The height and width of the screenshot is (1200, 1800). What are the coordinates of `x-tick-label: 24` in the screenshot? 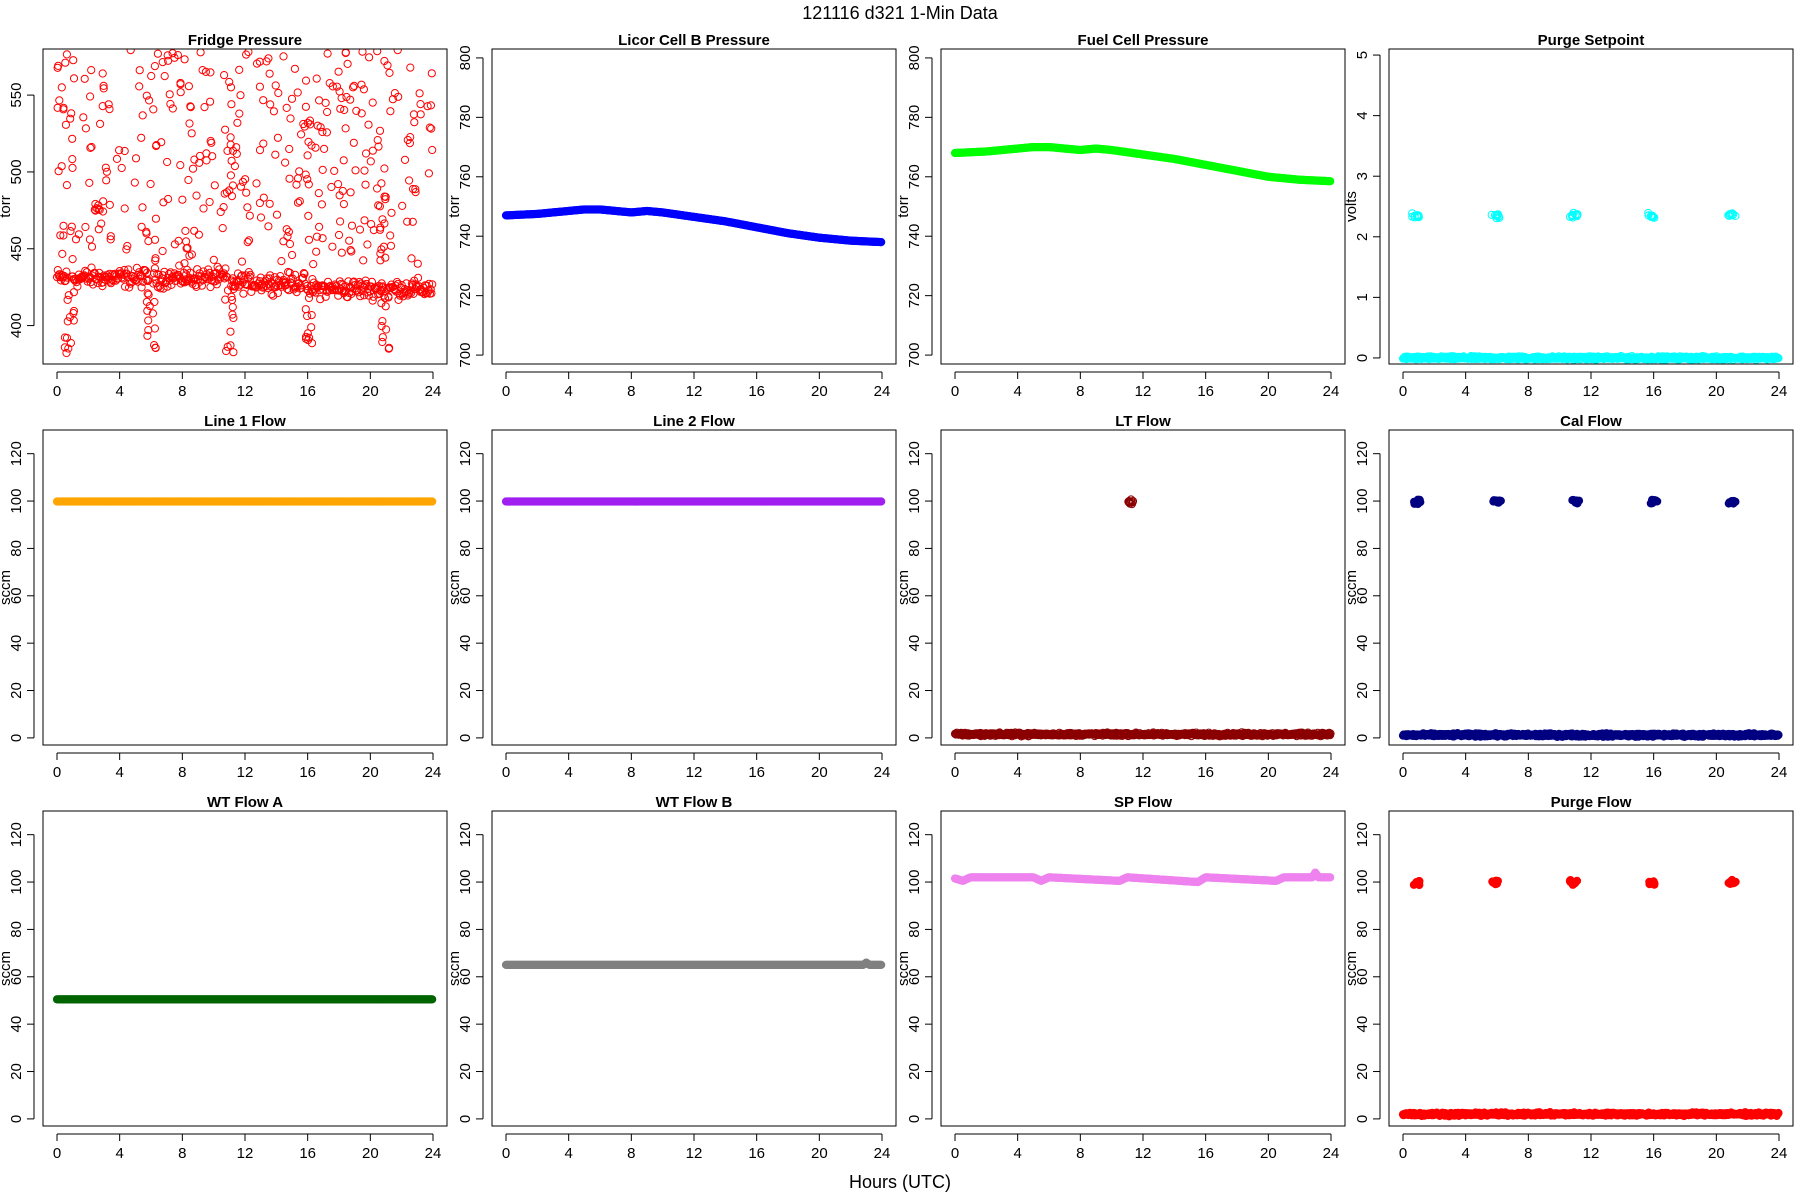 It's located at (433, 391).